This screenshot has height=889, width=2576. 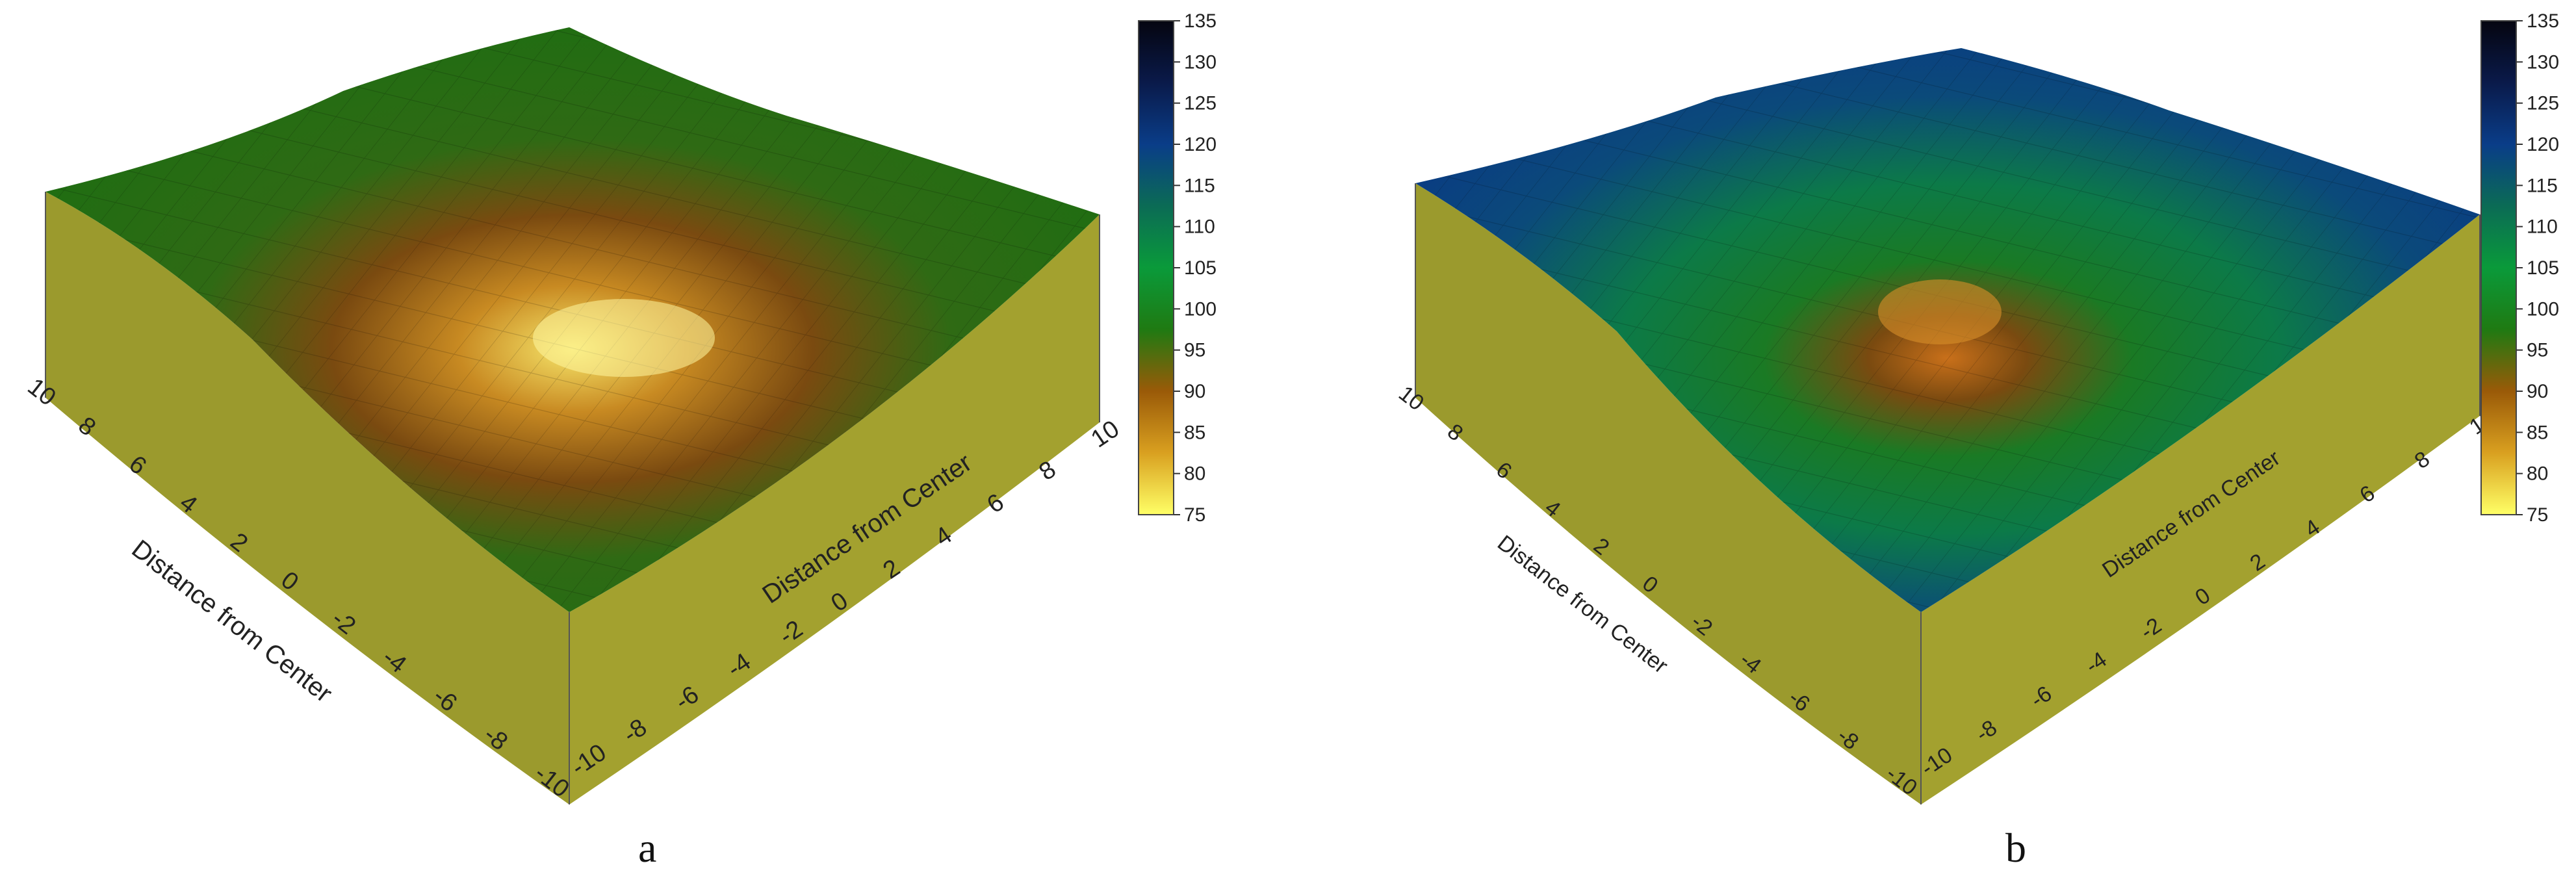 I want to click on panel-a-colorbar-ticks: 135 130 125 120 115 110 105 100 95 90 85 80 75, so click(x=1196, y=268).